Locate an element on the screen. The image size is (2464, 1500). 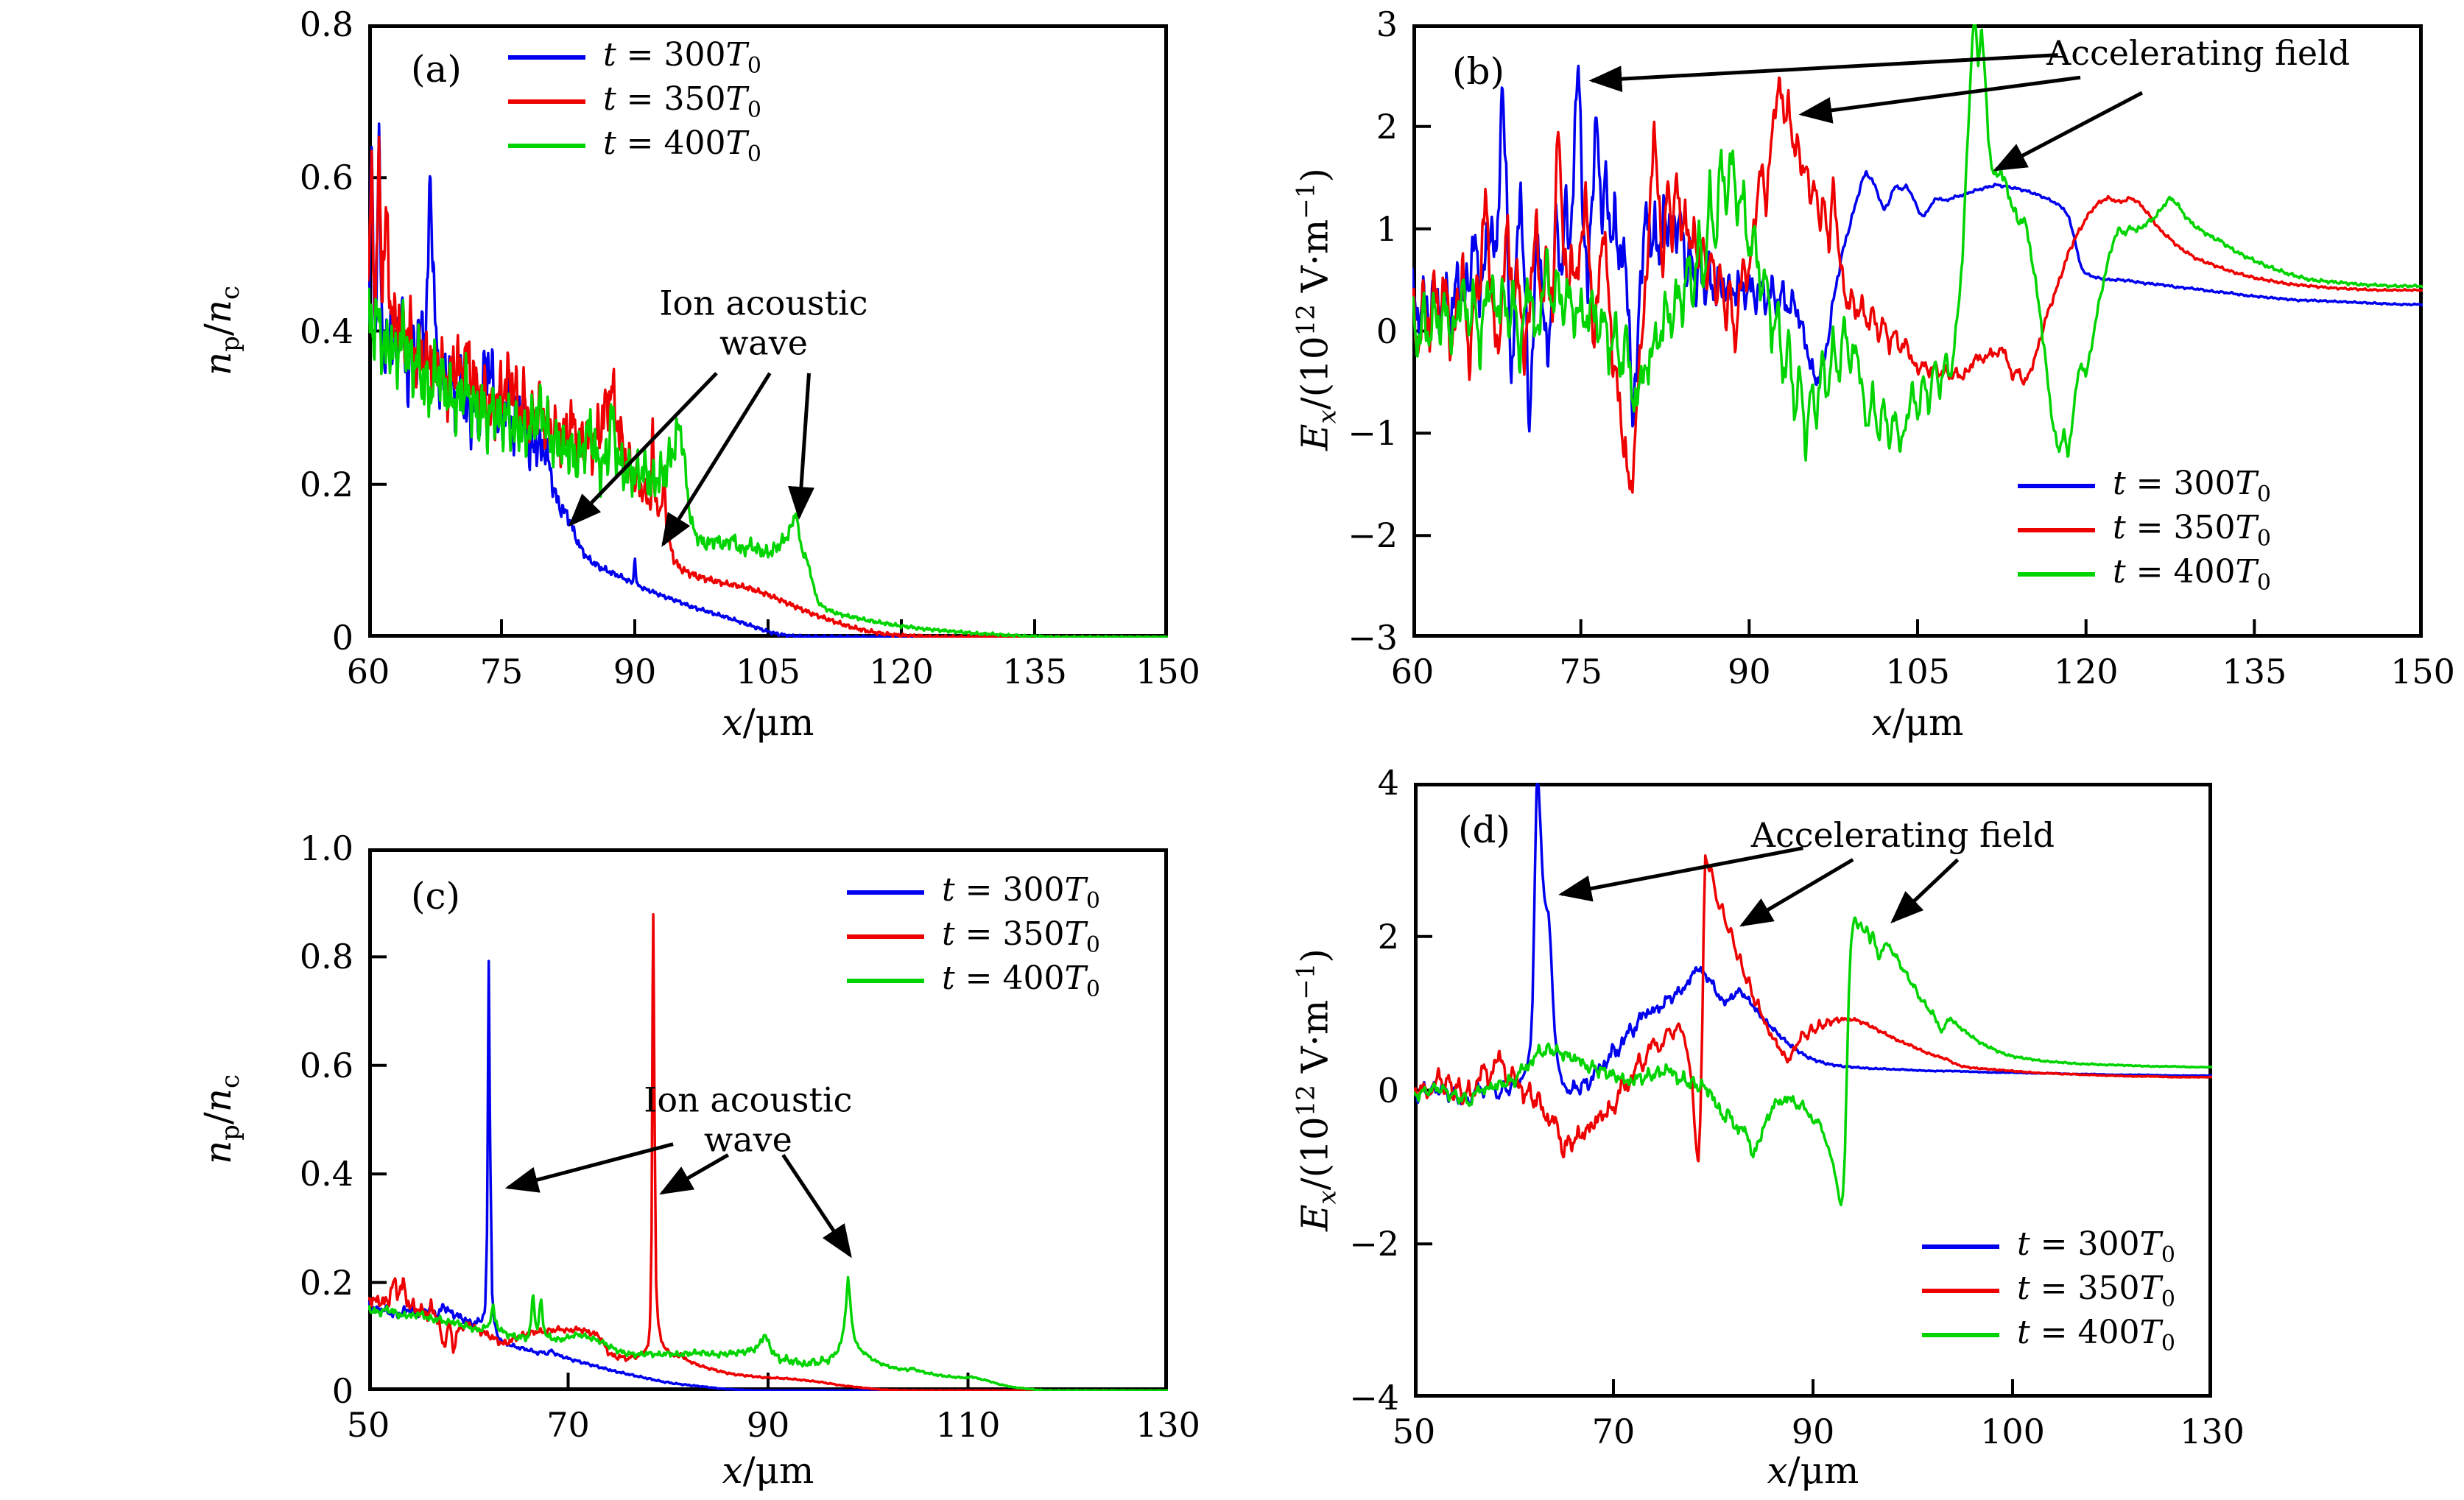
annotation-c: Ion acoustic wave is located at coordinates (748, 1120).